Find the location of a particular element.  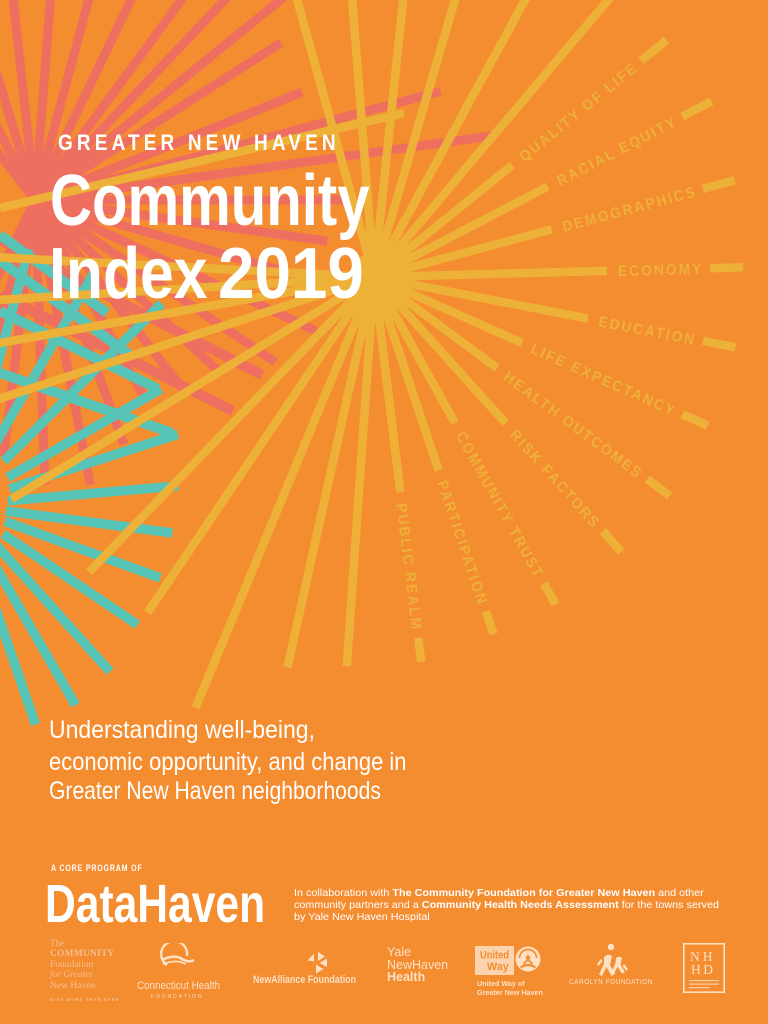

svg-text: PARTICIPATION is located at coordinates (461, 543).